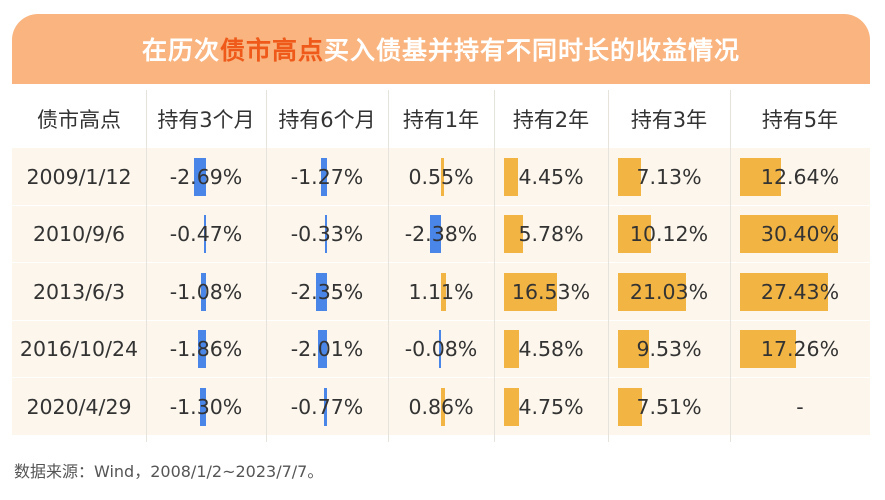  What do you see at coordinates (669, 291) in the screenshot?
I see `value-label: 21.03%` at bounding box center [669, 291].